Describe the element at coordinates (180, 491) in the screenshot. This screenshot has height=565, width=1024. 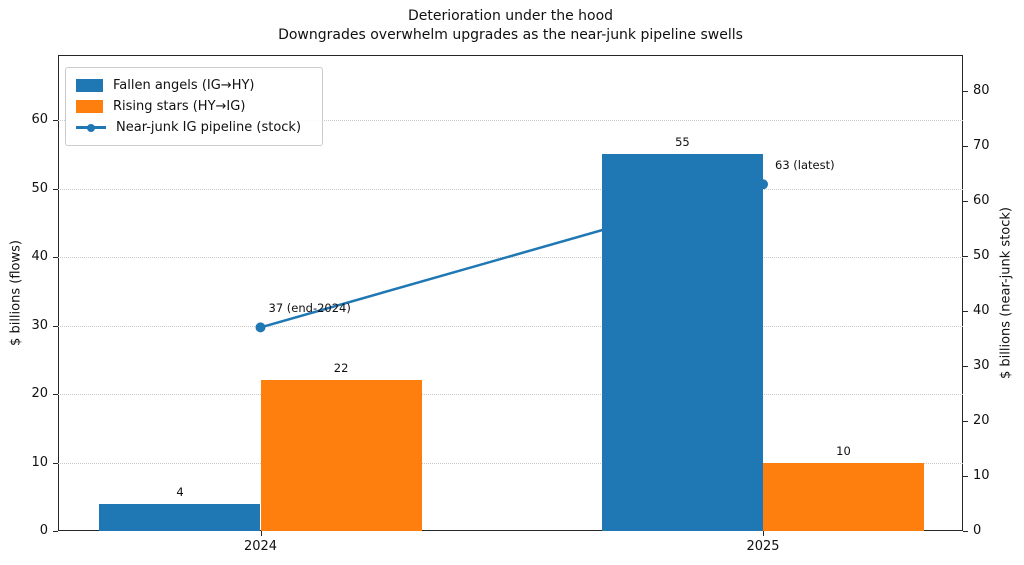
I see `bar-value-label: 4` at that location.